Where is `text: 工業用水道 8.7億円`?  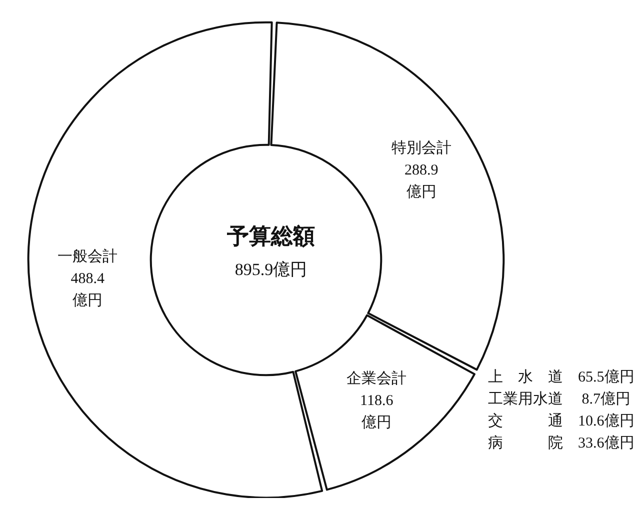
text: 工業用水道 8.7億円 is located at coordinates (559, 399).